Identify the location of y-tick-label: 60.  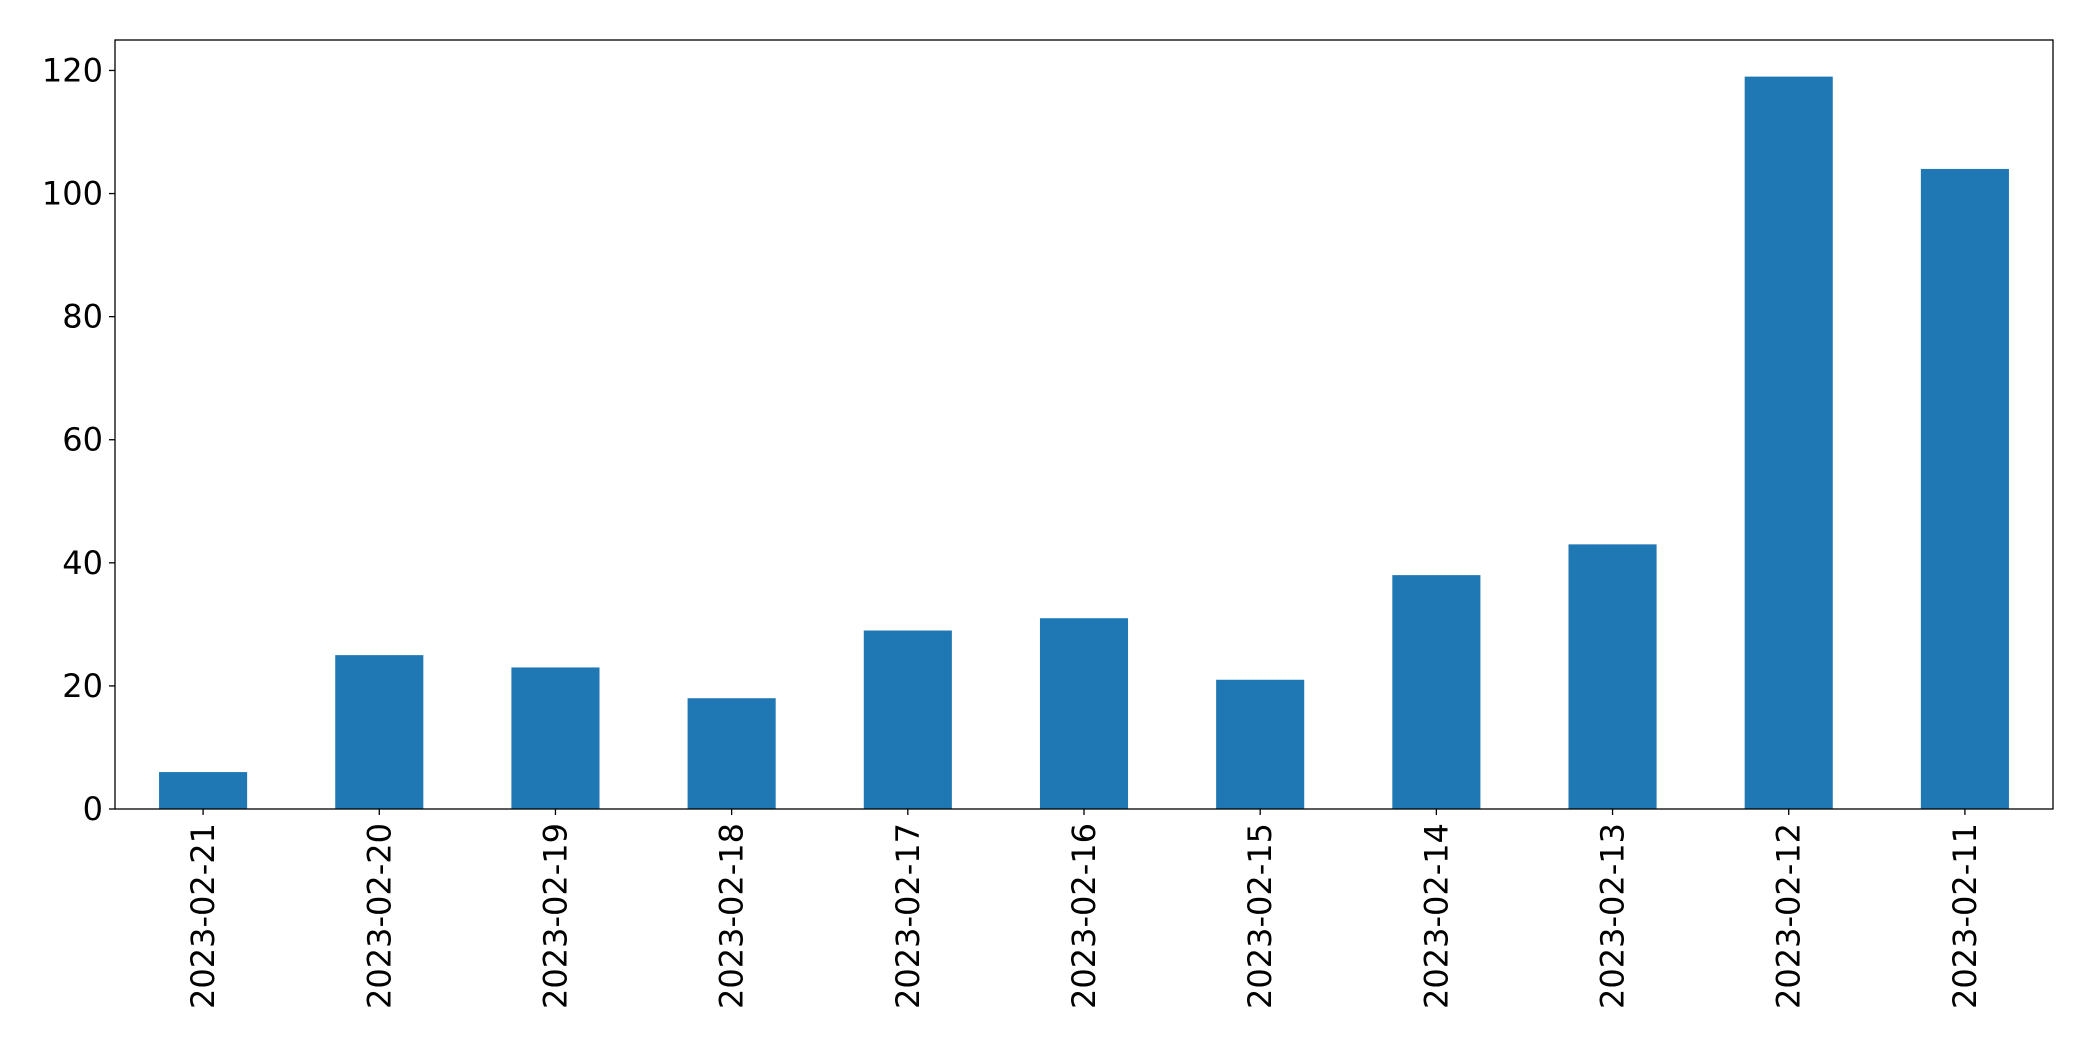
(82, 440).